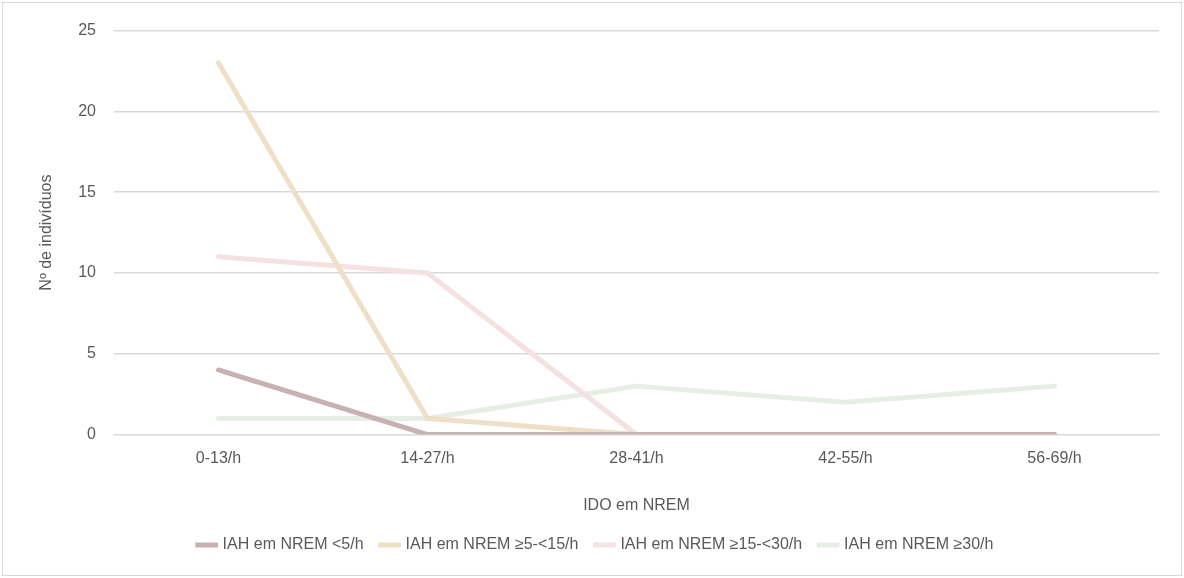 Image resolution: width=1184 pixels, height=578 pixels. I want to click on legend-label: IAH em NREM ≥5-<15/h, so click(492, 544).